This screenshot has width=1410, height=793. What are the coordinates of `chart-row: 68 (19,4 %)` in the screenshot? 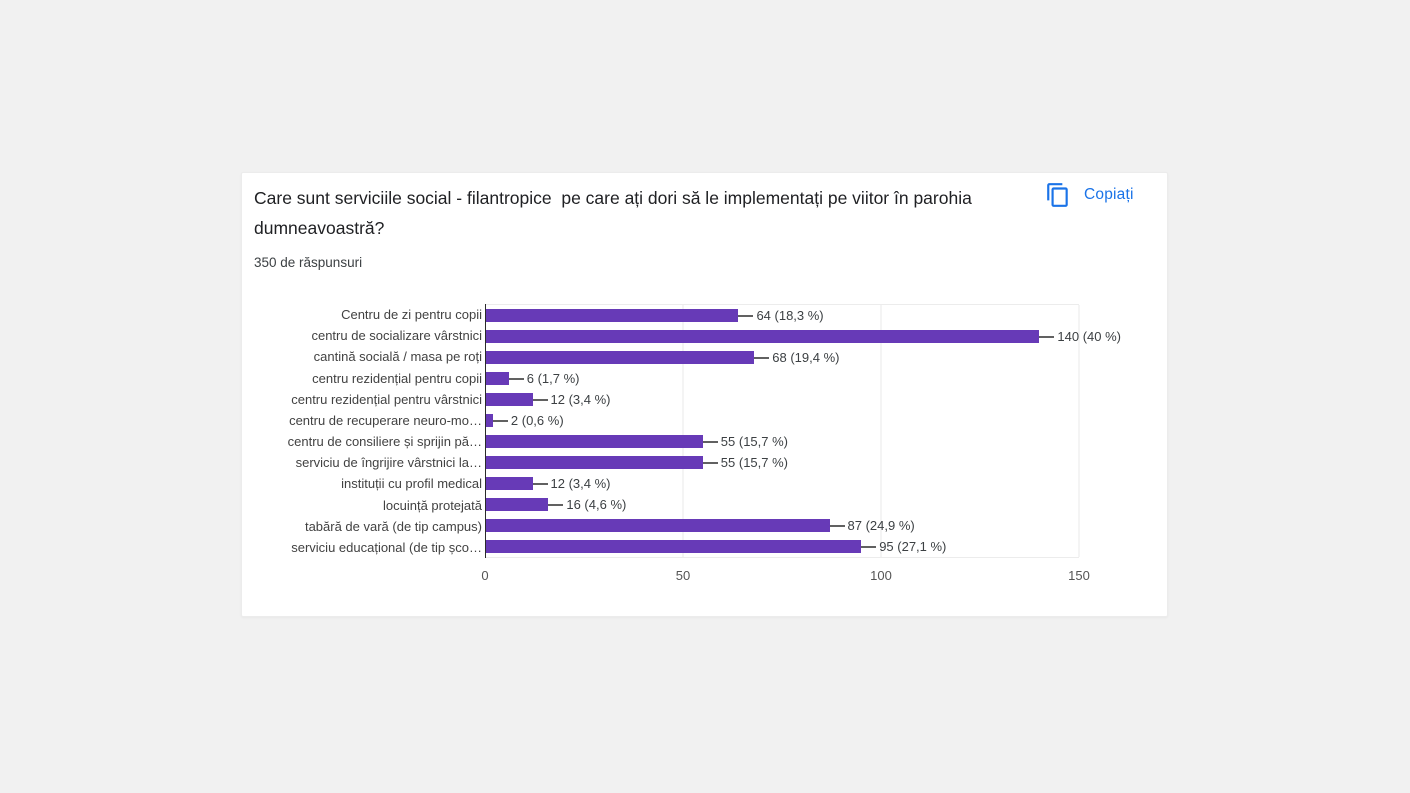 It's located at (782, 357).